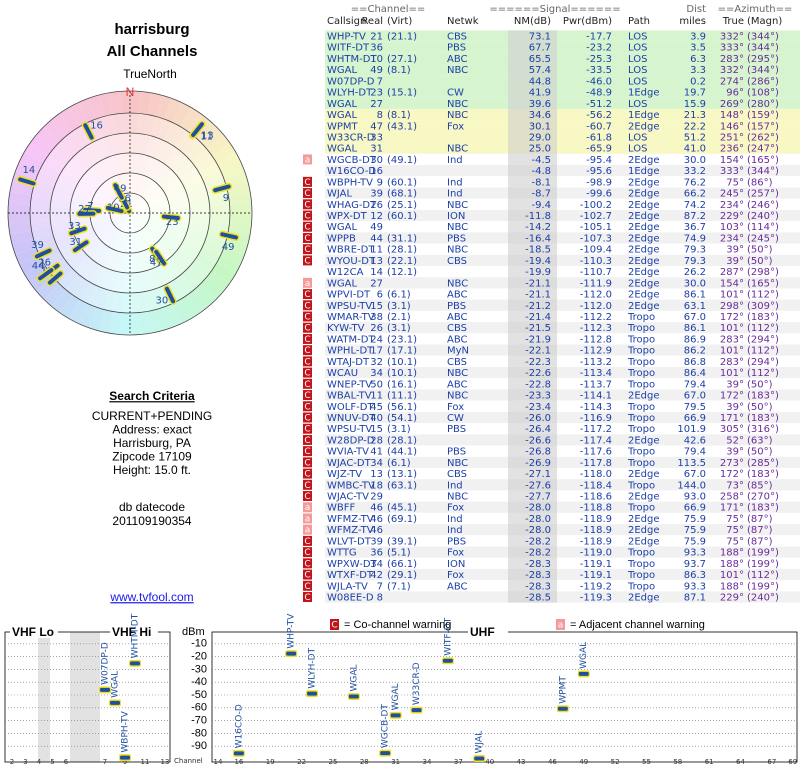 Image resolution: width=800 pixels, height=768 pixels. I want to click on search-line: Zipcode 17109, so click(152, 457).